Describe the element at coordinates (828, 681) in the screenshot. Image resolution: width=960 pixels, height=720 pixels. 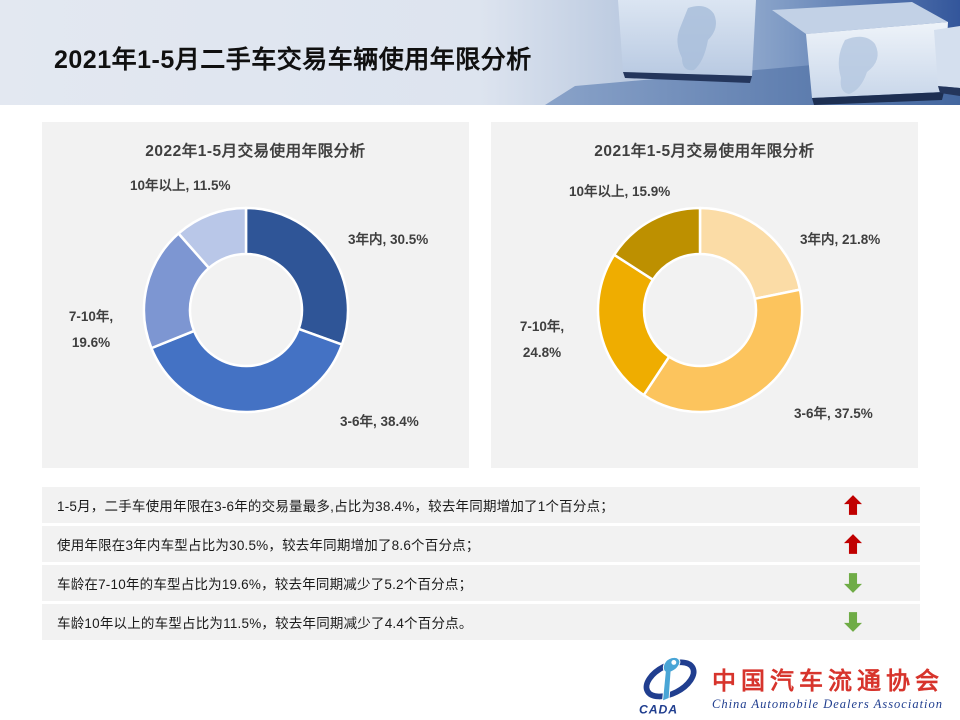
I see `org-name-chinese: 中国汽车流通协会` at that location.